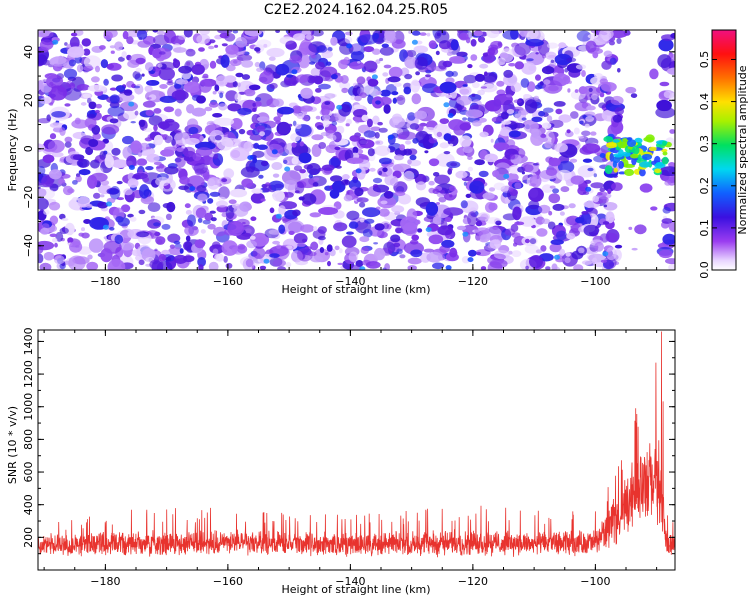 The width and height of the screenshot is (750, 600). Describe the element at coordinates (704, 228) in the screenshot. I see `colorbar-tick-label: 0.1` at that location.